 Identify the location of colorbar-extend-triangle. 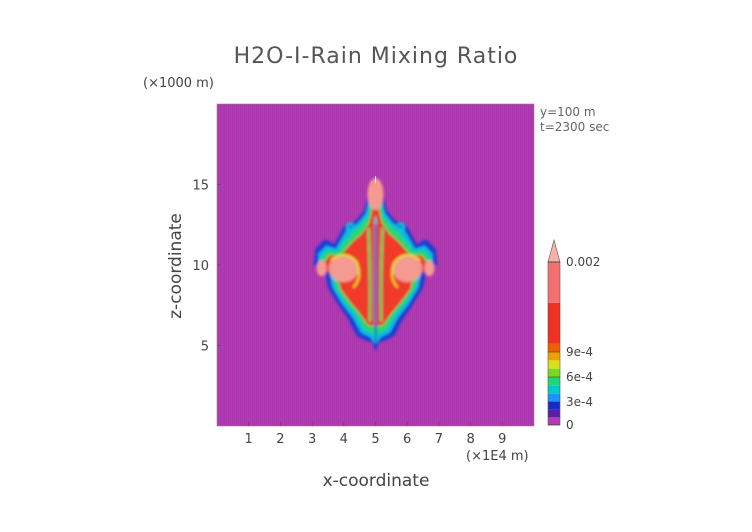
(554, 250).